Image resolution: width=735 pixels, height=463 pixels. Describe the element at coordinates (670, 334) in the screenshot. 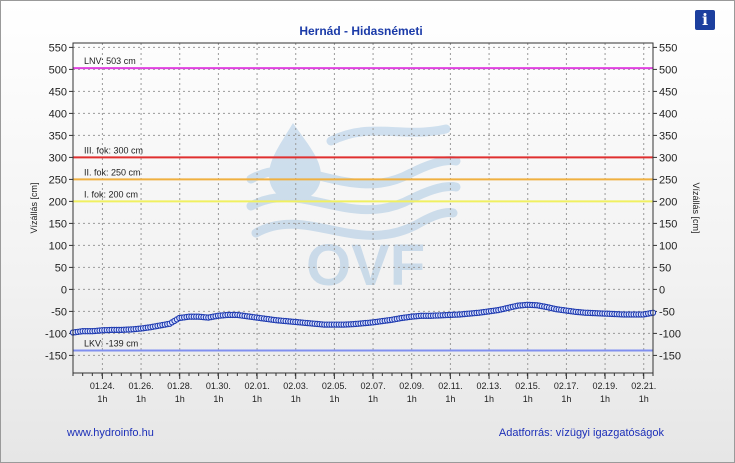

I see `y-tick-label-right: -100` at that location.